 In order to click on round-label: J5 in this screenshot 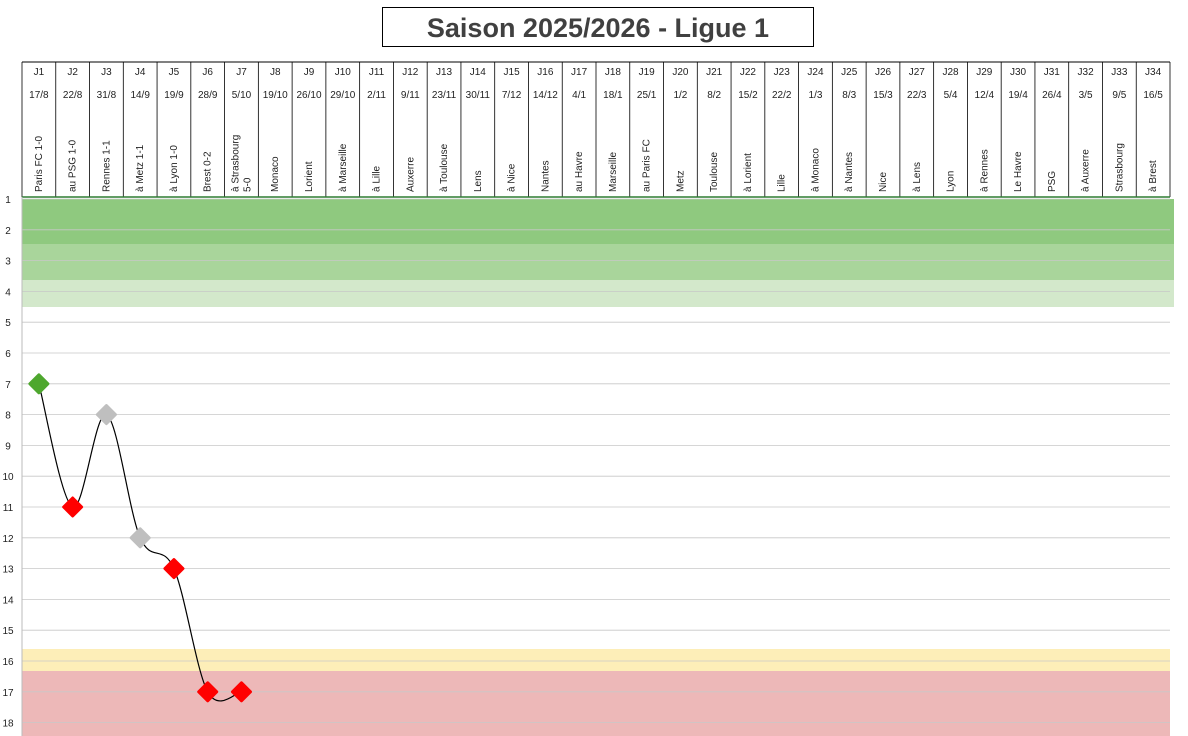, I will do `click(174, 72)`.